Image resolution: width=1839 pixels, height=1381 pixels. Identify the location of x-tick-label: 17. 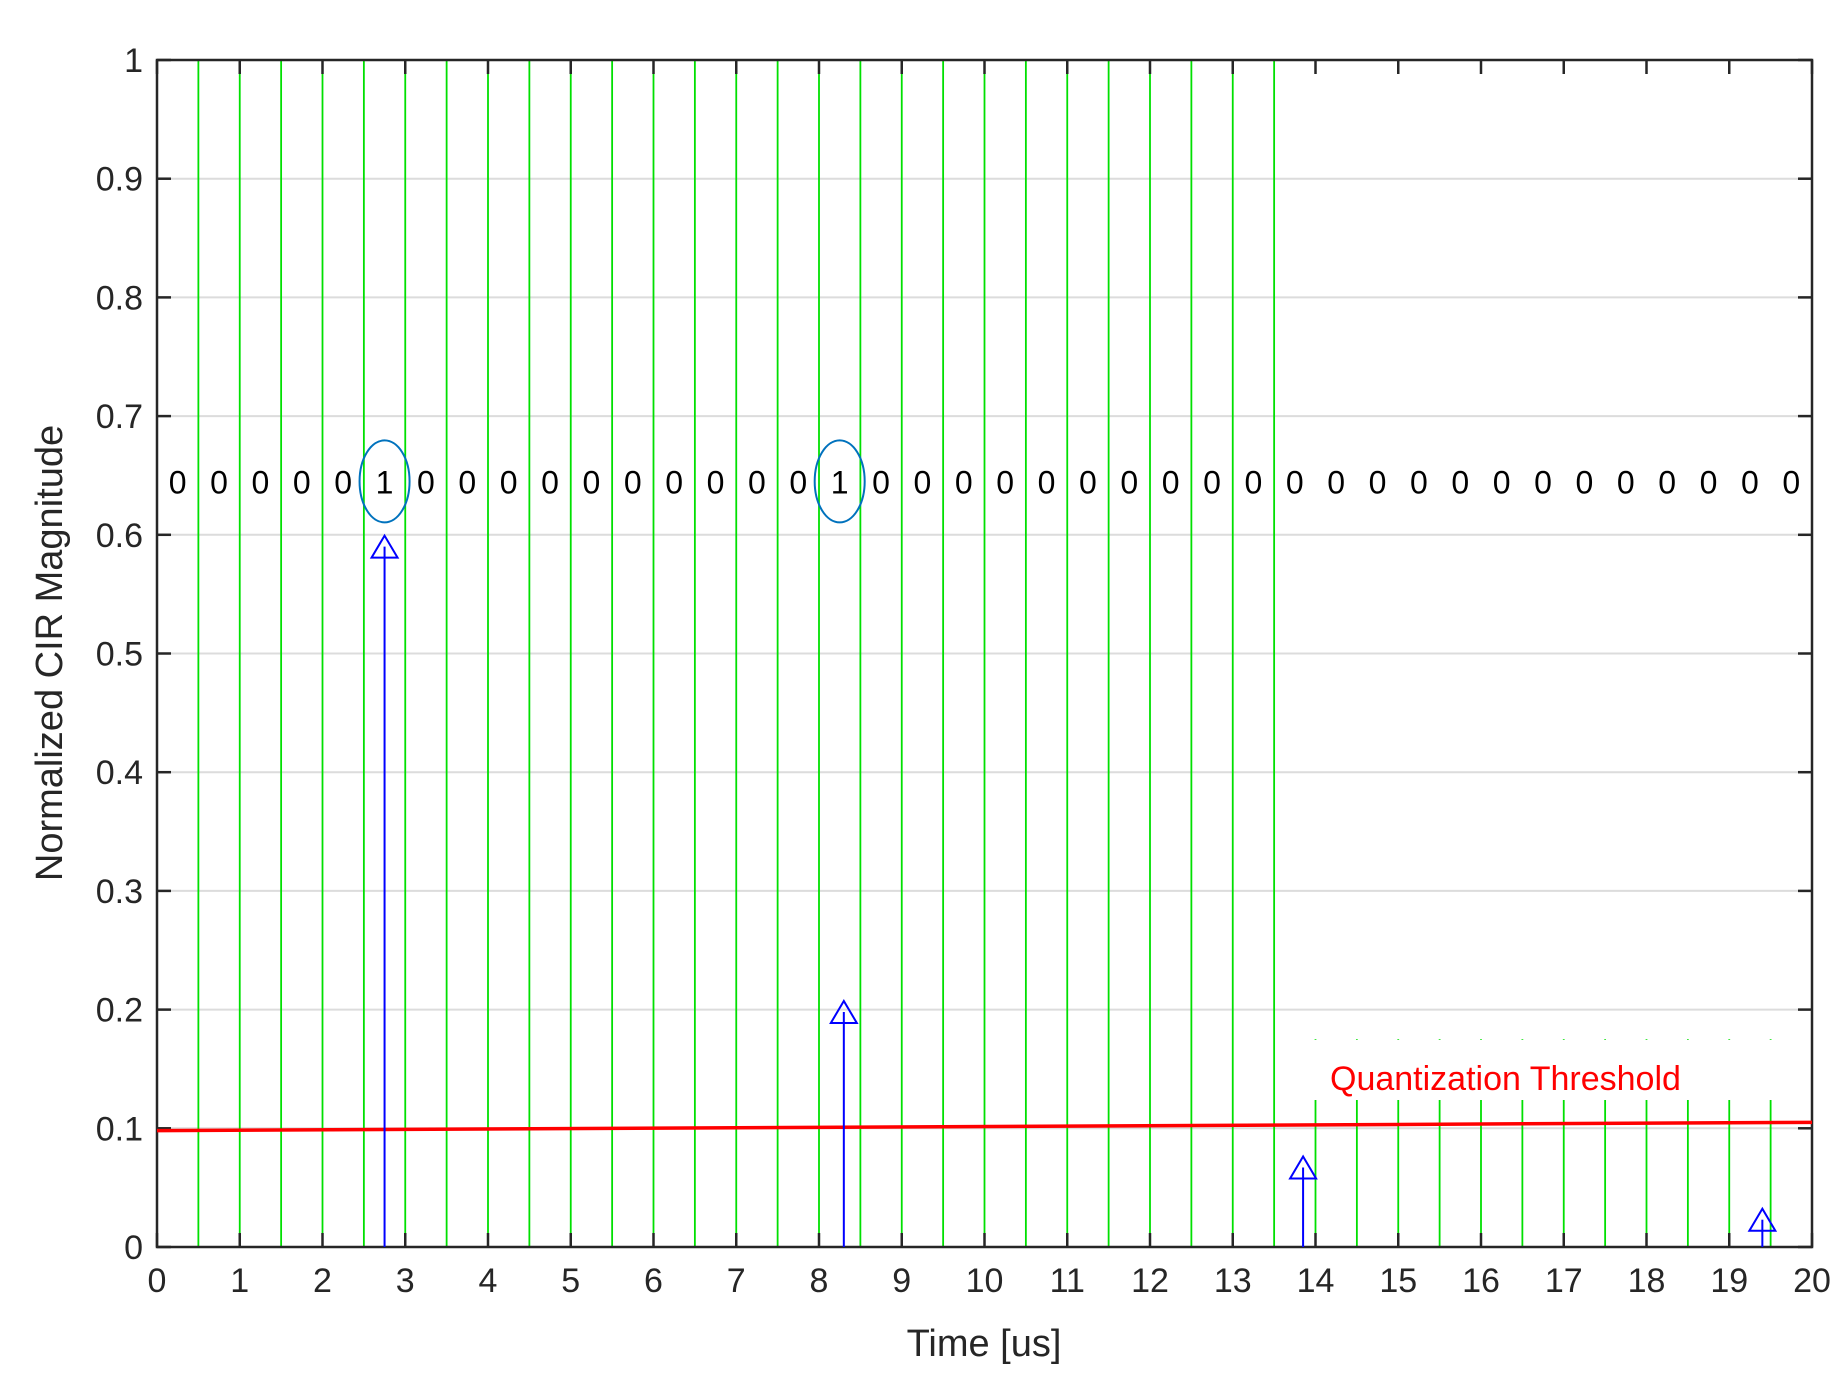
(1564, 1281).